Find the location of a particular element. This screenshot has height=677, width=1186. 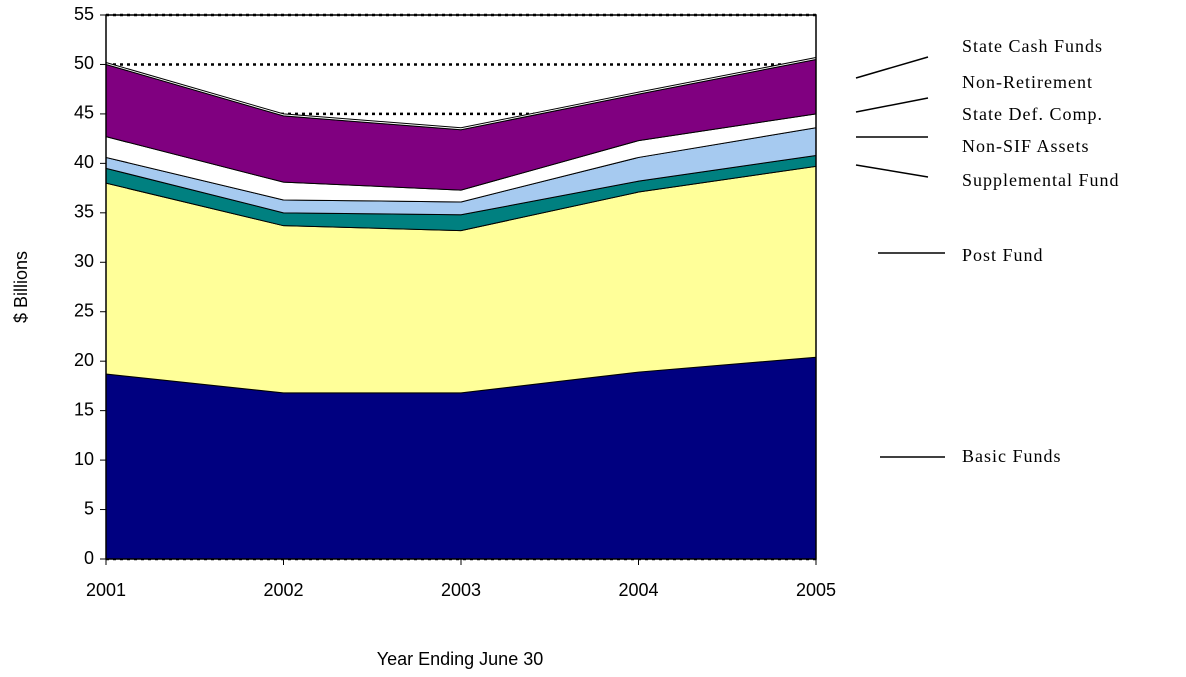

y-tick-label: 0 is located at coordinates (89, 558).